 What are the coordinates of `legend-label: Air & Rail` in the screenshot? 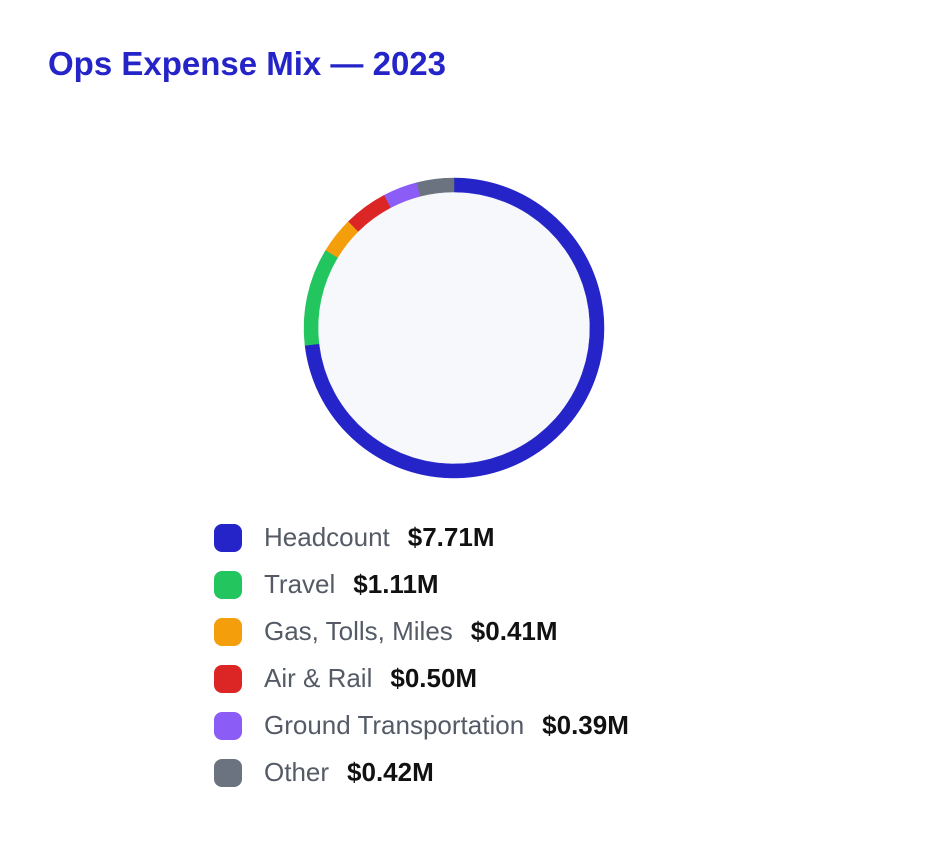 It's located at (318, 678).